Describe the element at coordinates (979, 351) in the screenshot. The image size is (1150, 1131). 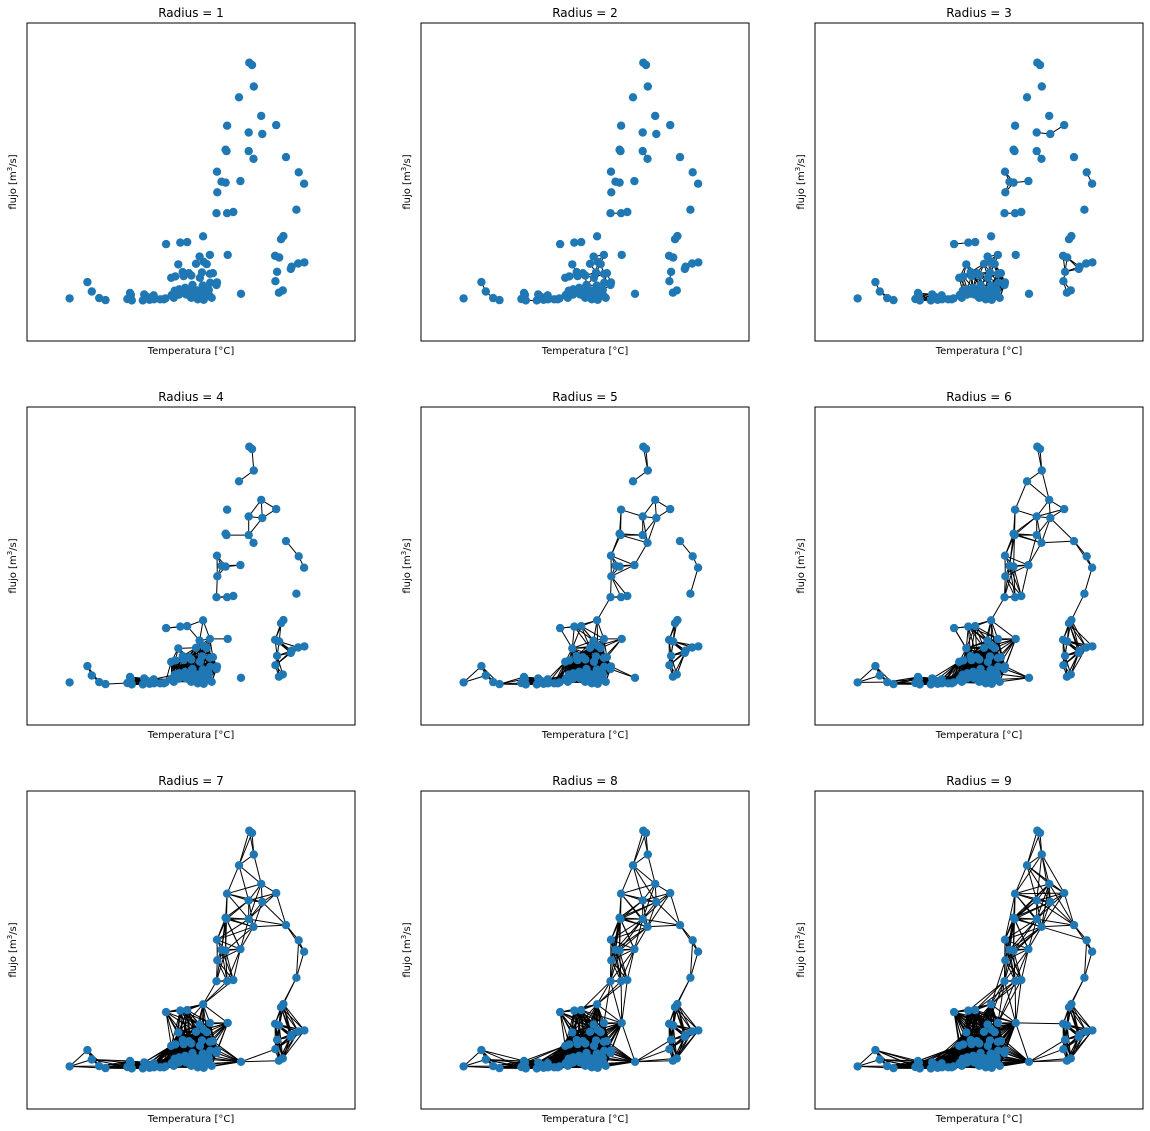
I see `x-axis-label: Temperatura [°C]` at that location.